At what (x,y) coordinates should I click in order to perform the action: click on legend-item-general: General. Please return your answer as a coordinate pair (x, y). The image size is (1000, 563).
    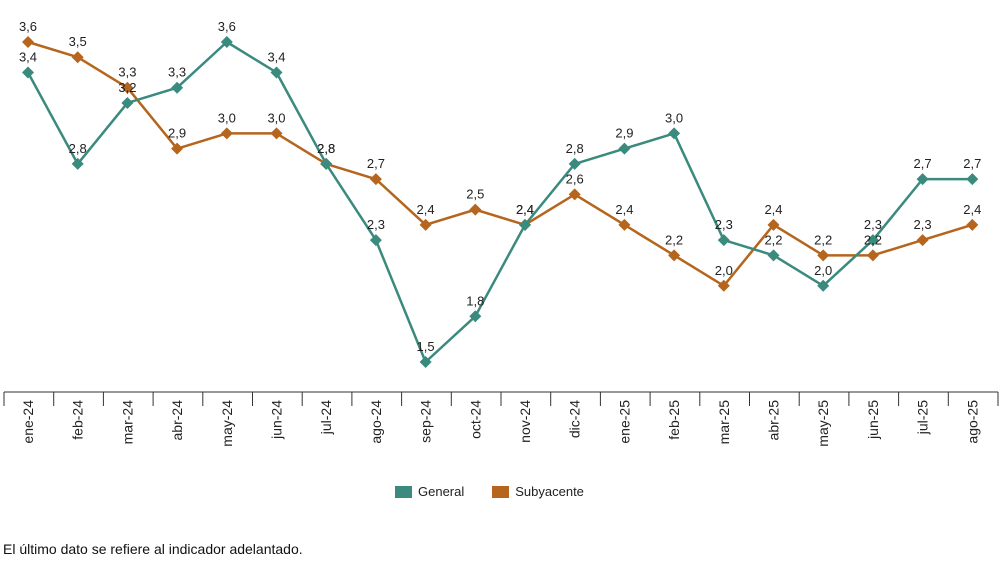
    Looking at the image, I should click on (429, 491).